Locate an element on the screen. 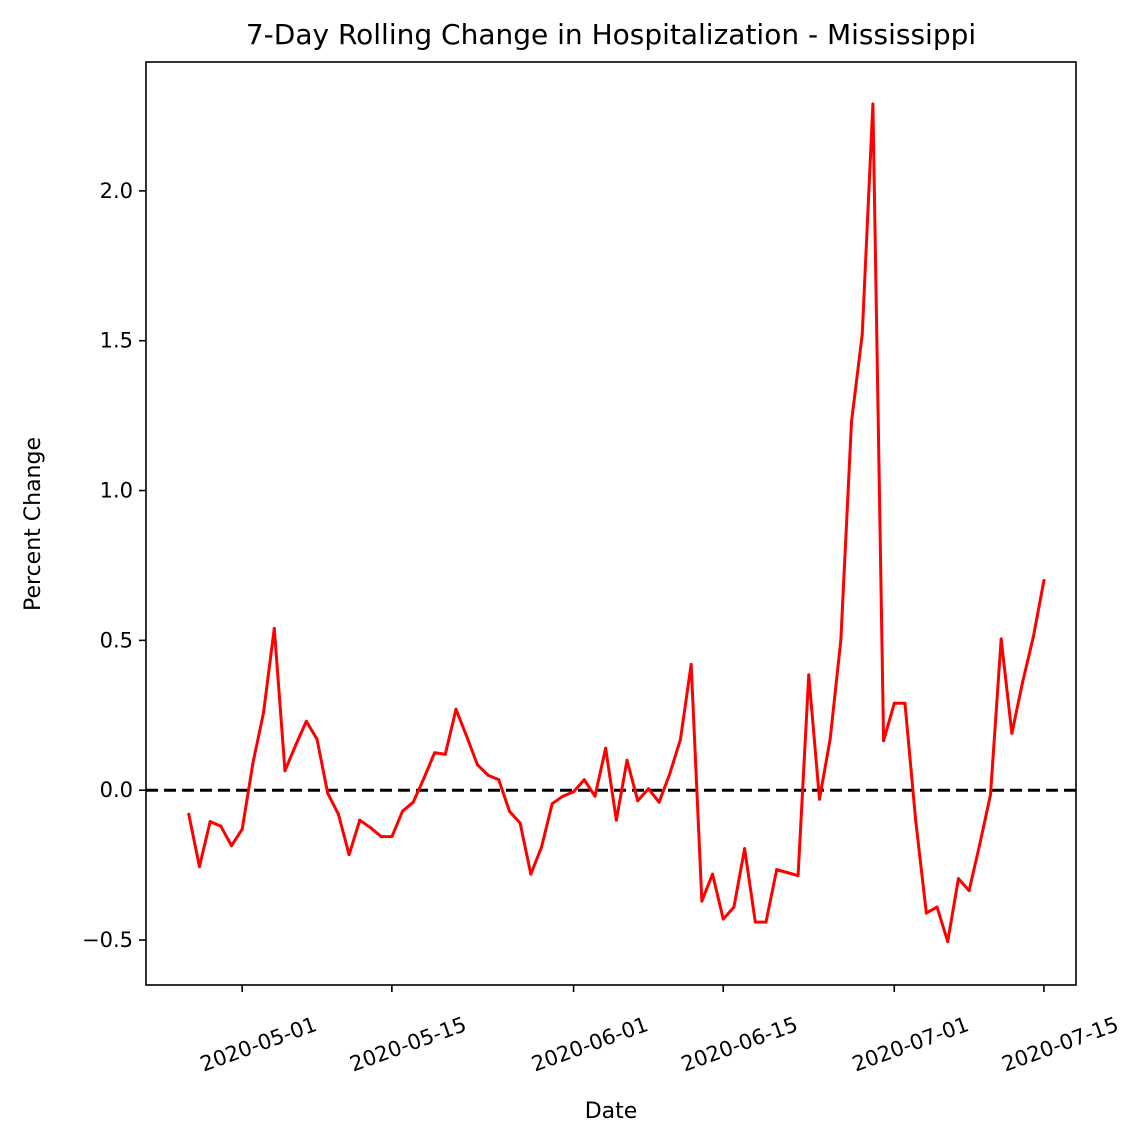 The image size is (1134, 1146). y-tick-label: 2.0 is located at coordinates (116, 191).